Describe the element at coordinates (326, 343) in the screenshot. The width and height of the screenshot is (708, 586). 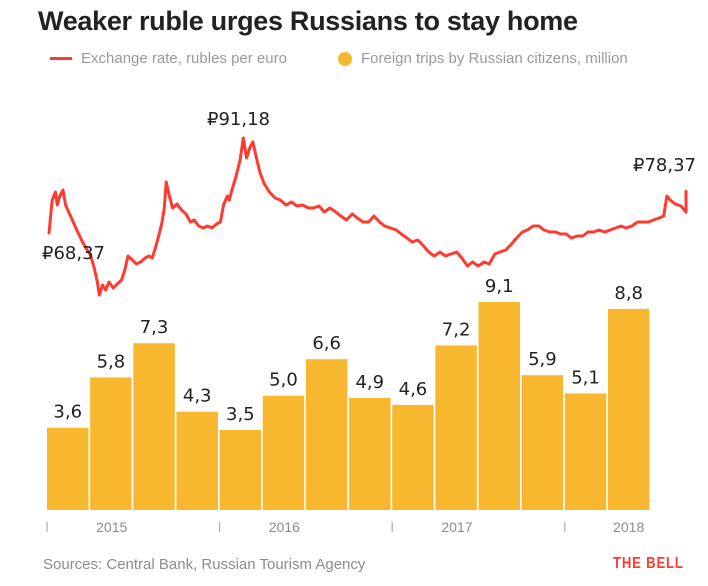
I see `bar-value-label: 6,6` at that location.